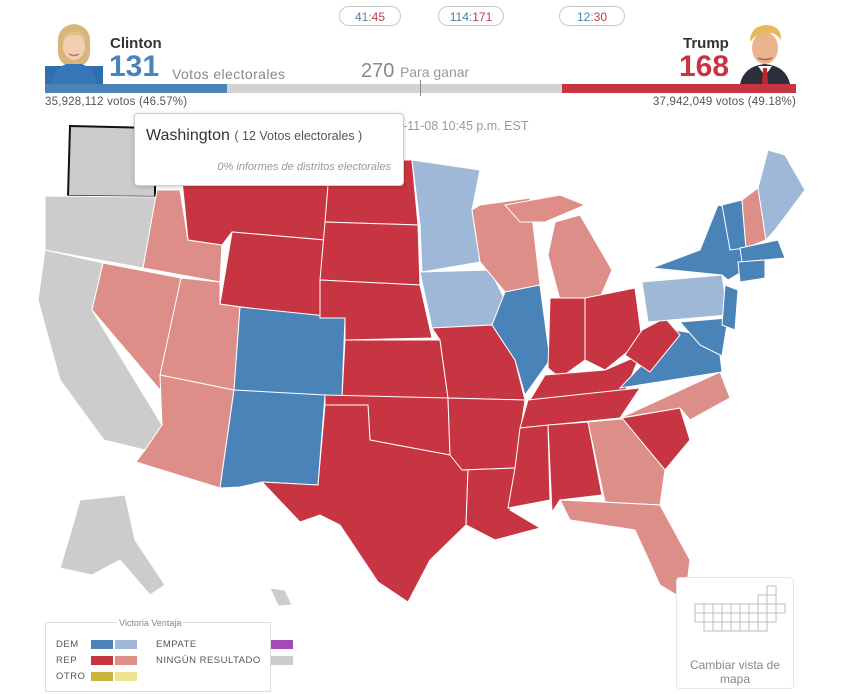 The height and width of the screenshot is (694, 852). What do you see at coordinates (675, 396) in the screenshot?
I see `state-north-carolina` at bounding box center [675, 396].